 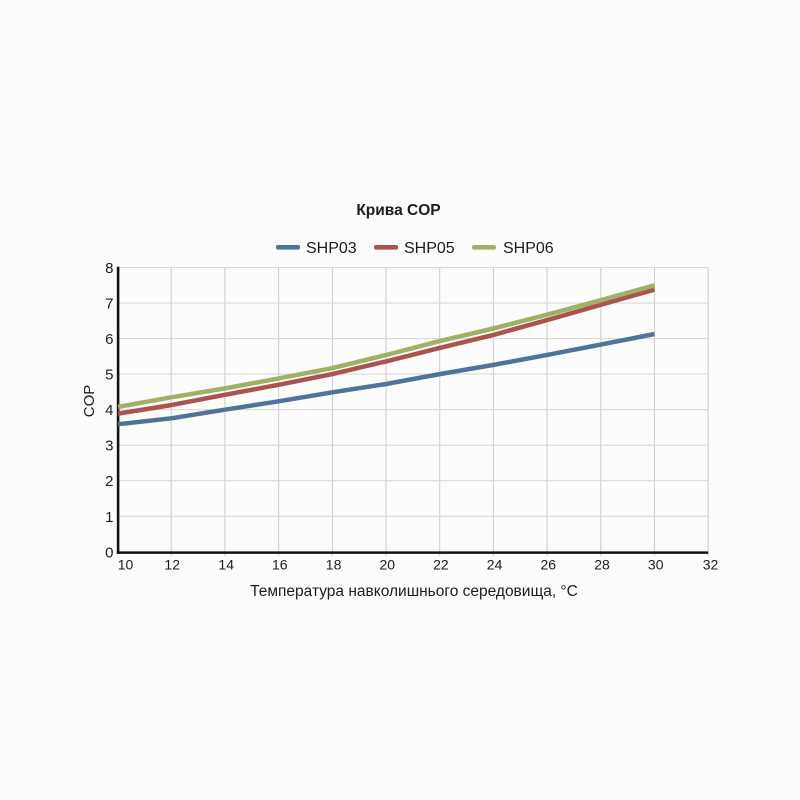 What do you see at coordinates (711, 565) in the screenshot?
I see `svg-text: 32` at bounding box center [711, 565].